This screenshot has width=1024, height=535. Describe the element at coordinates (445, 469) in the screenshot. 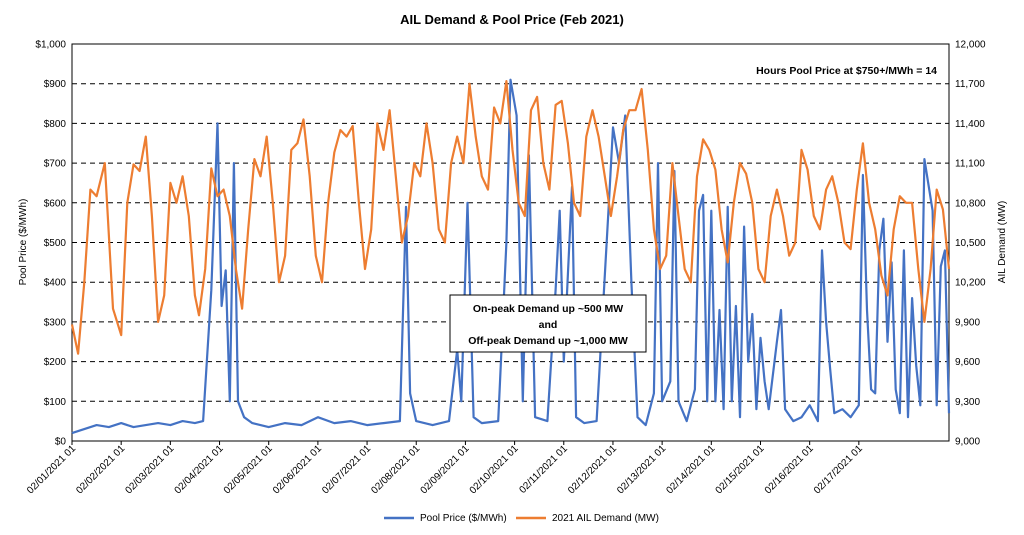

I see `x-tick-label: 02/09/2021 01` at that location.